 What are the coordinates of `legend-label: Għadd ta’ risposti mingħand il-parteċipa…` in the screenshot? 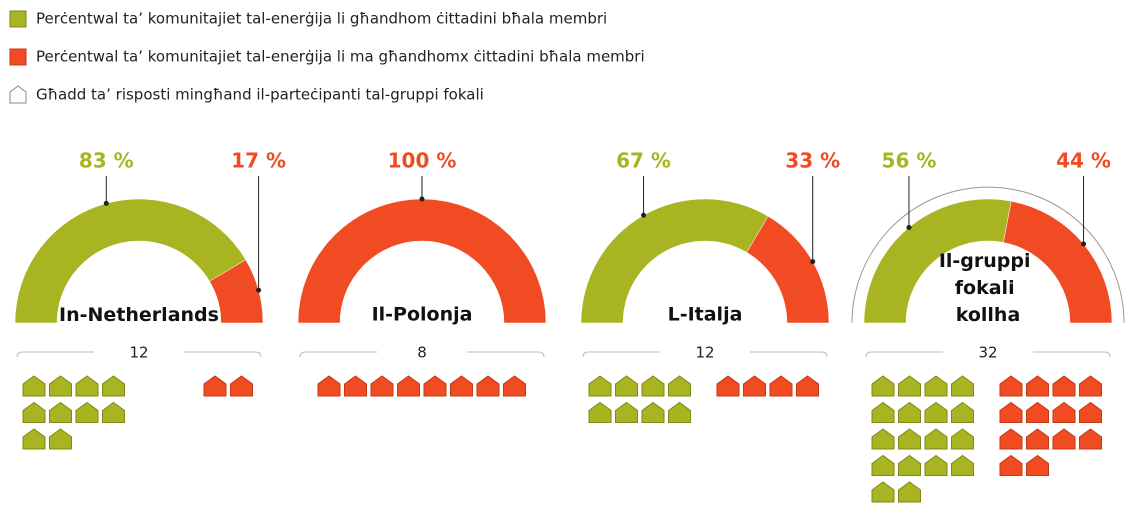 It's located at (260, 95).